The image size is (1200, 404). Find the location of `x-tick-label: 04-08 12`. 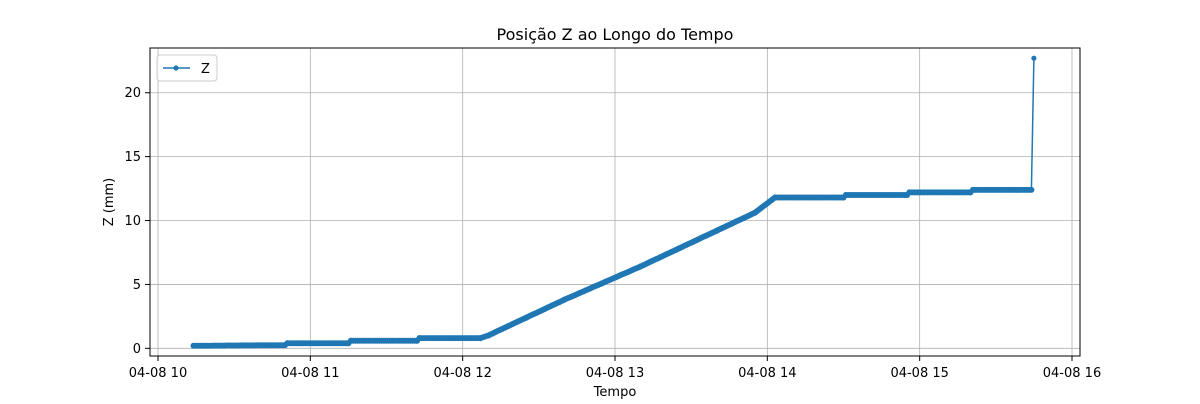

x-tick-label: 04-08 12 is located at coordinates (462, 373).